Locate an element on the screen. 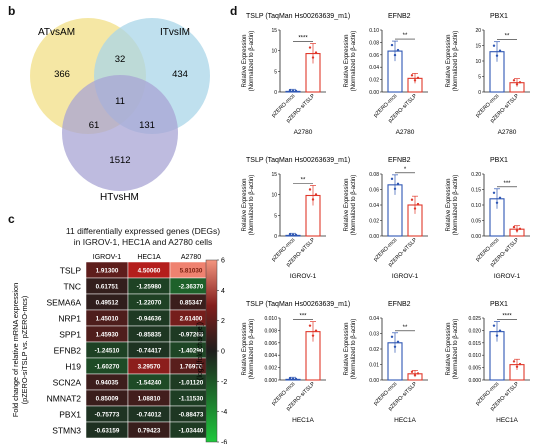 Image resolution: width=550 pixels, height=444 pixels. heatmap-row-label: H19 is located at coordinates (73, 367).